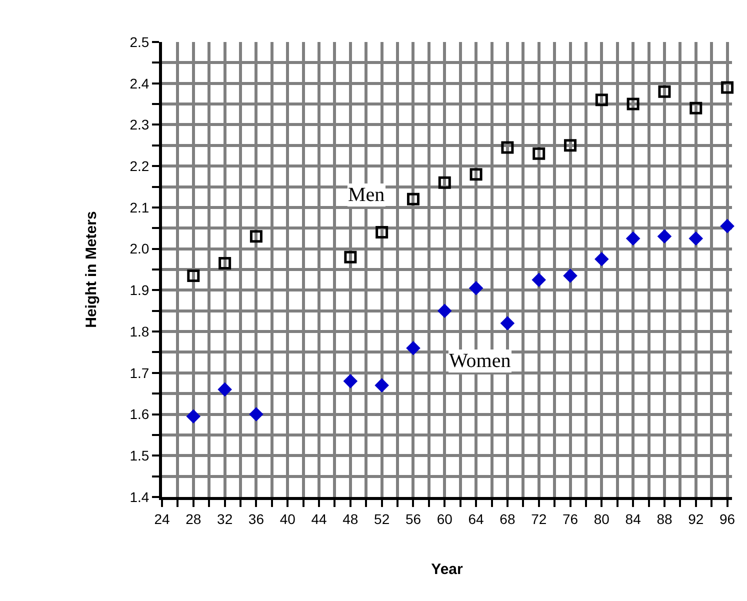  What do you see at coordinates (476, 518) in the screenshot?
I see `x-tick-label: 64` at bounding box center [476, 518].